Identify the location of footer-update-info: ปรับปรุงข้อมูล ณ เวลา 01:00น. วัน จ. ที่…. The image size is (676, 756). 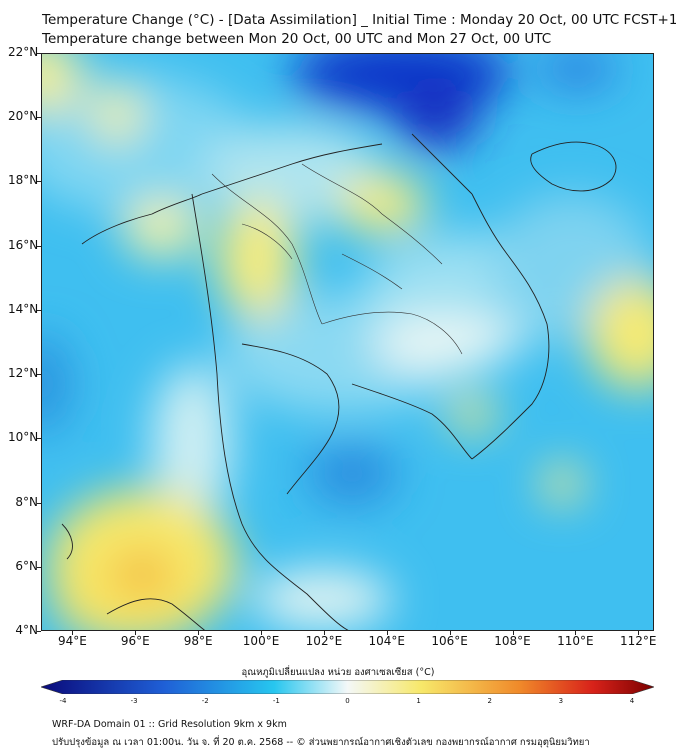
(321, 742).